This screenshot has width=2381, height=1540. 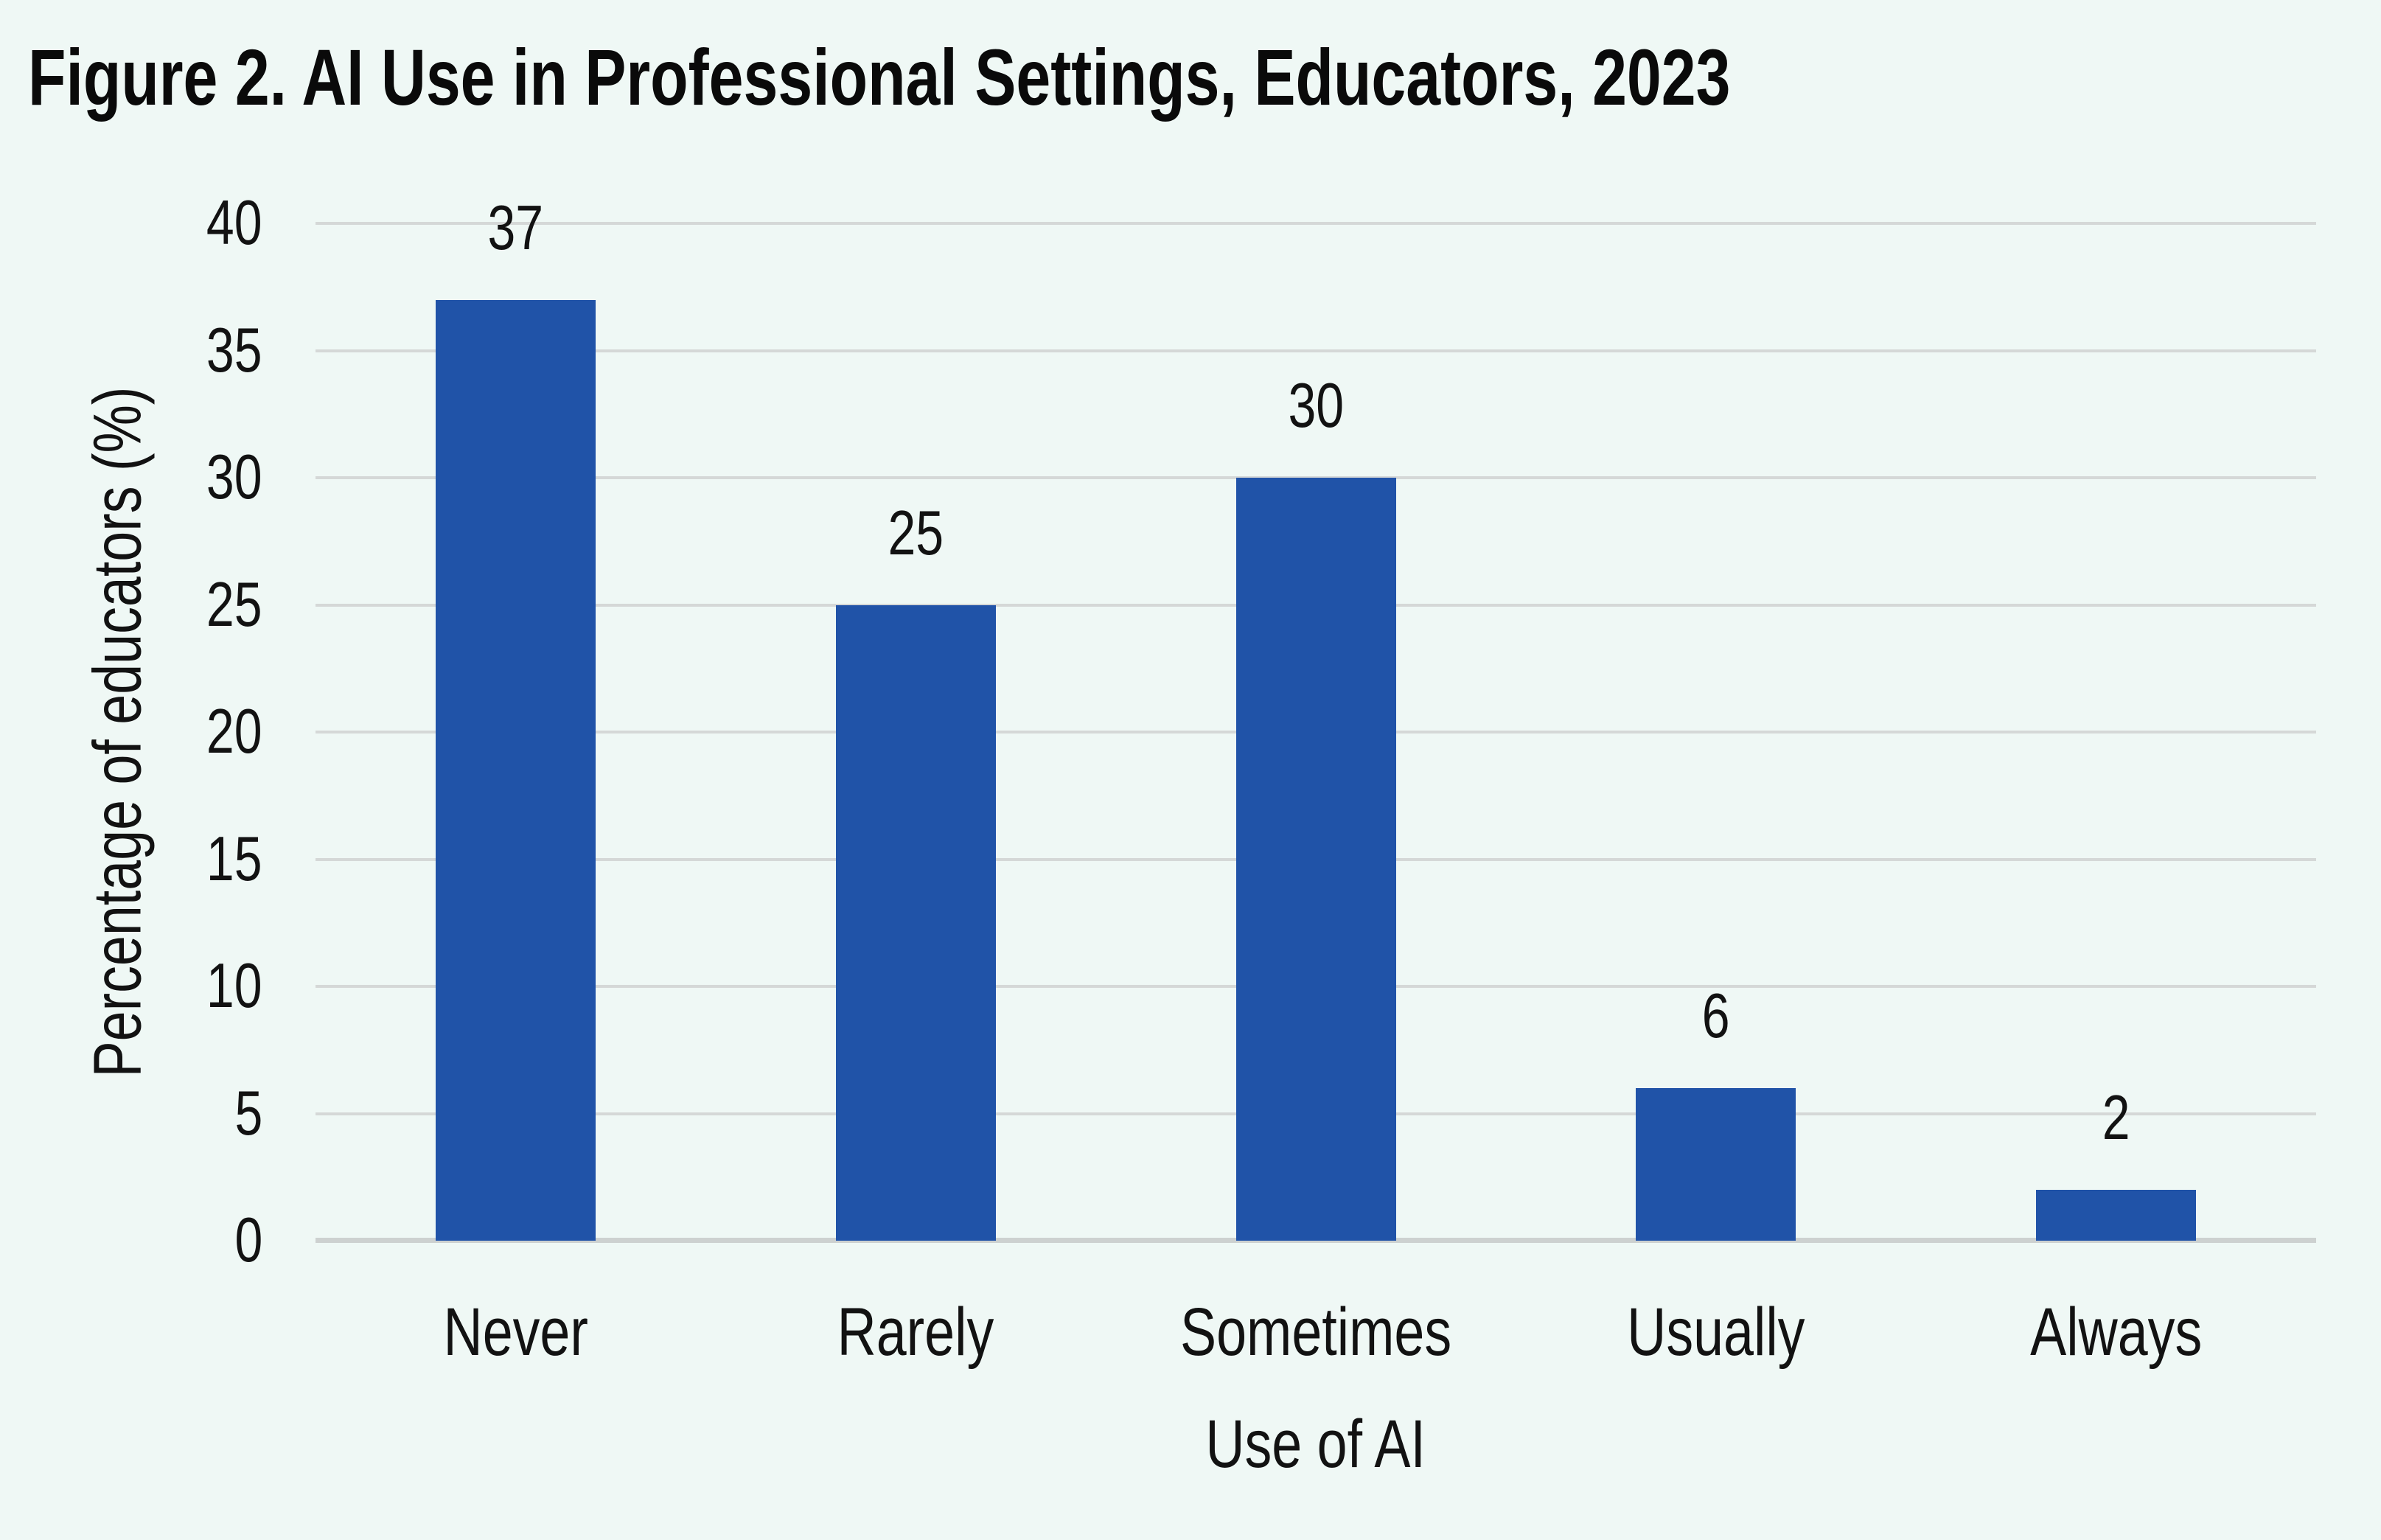 I want to click on x-category-label-text: Never, so click(x=515, y=1332).